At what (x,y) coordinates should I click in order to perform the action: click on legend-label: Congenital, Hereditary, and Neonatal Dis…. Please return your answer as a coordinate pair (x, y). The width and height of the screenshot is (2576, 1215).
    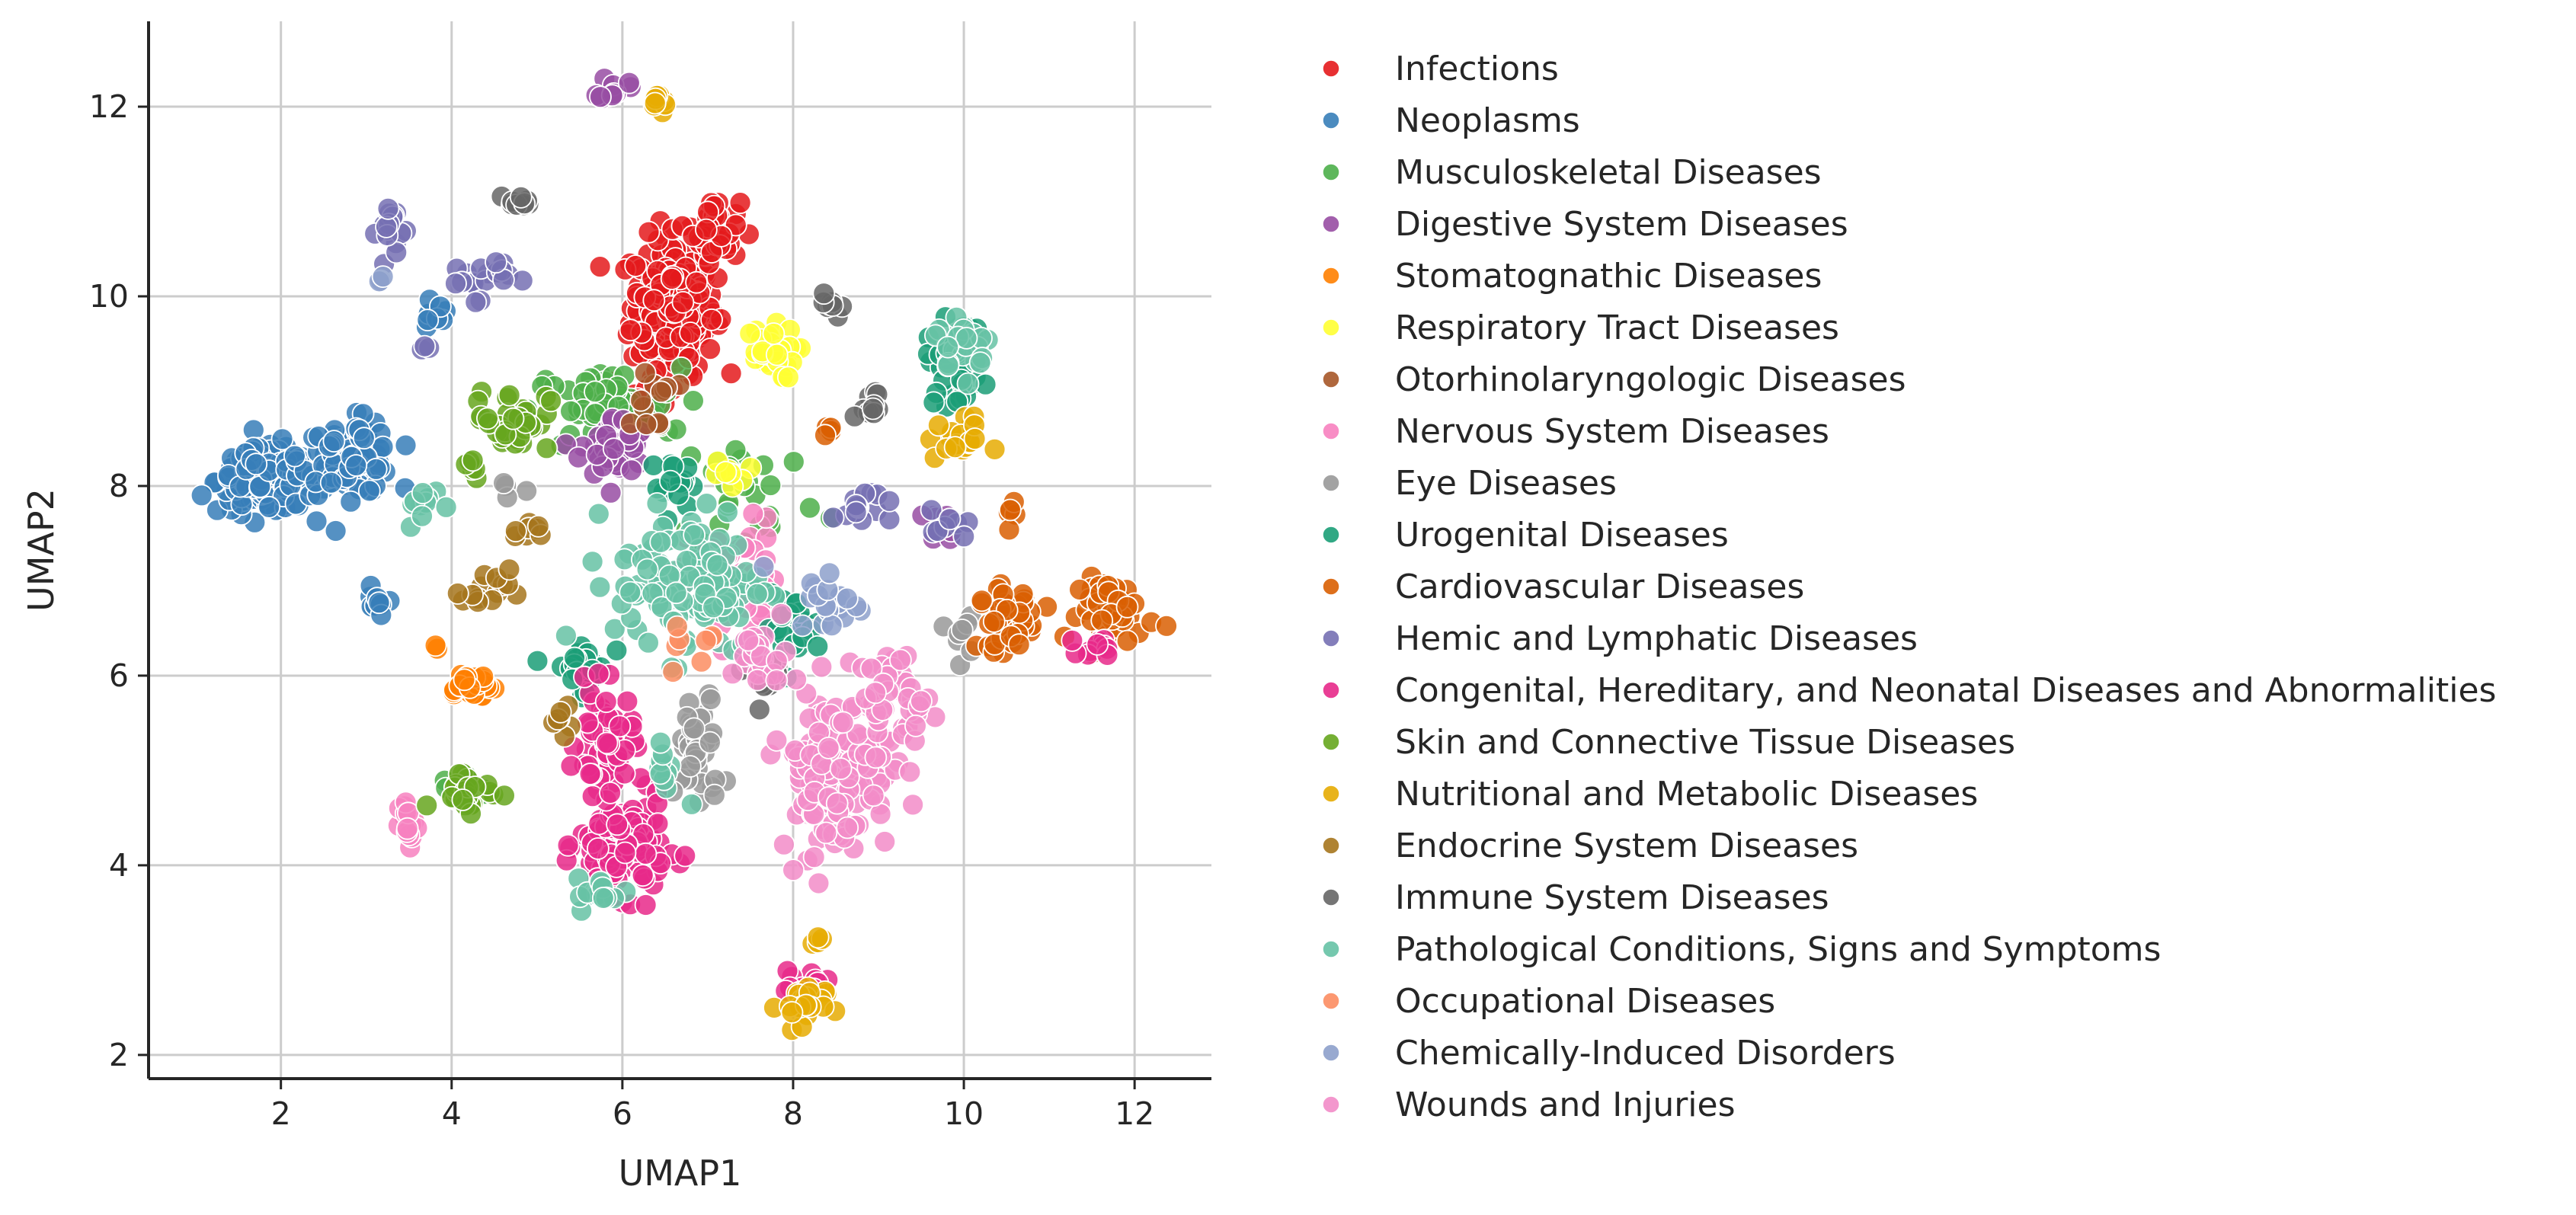
    Looking at the image, I should click on (1945, 690).